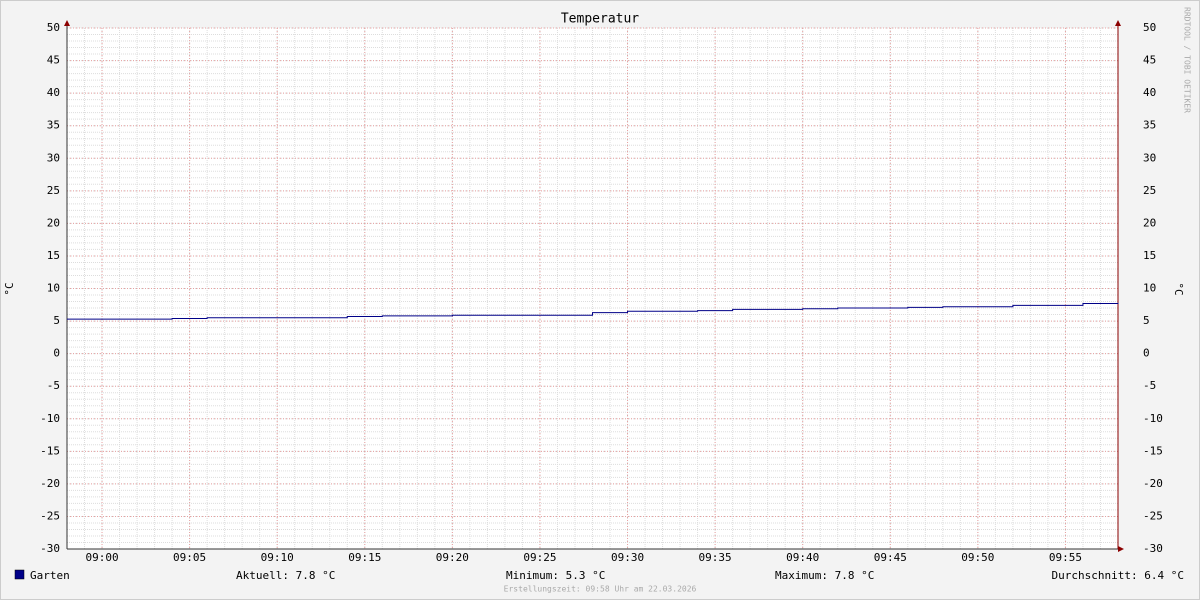  What do you see at coordinates (600, 19) in the screenshot?
I see `chart-title: Temperatur` at bounding box center [600, 19].